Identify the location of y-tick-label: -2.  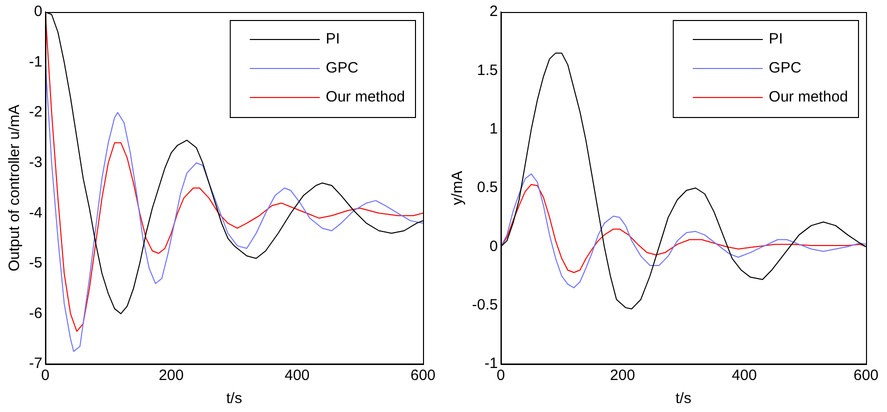
(35, 112).